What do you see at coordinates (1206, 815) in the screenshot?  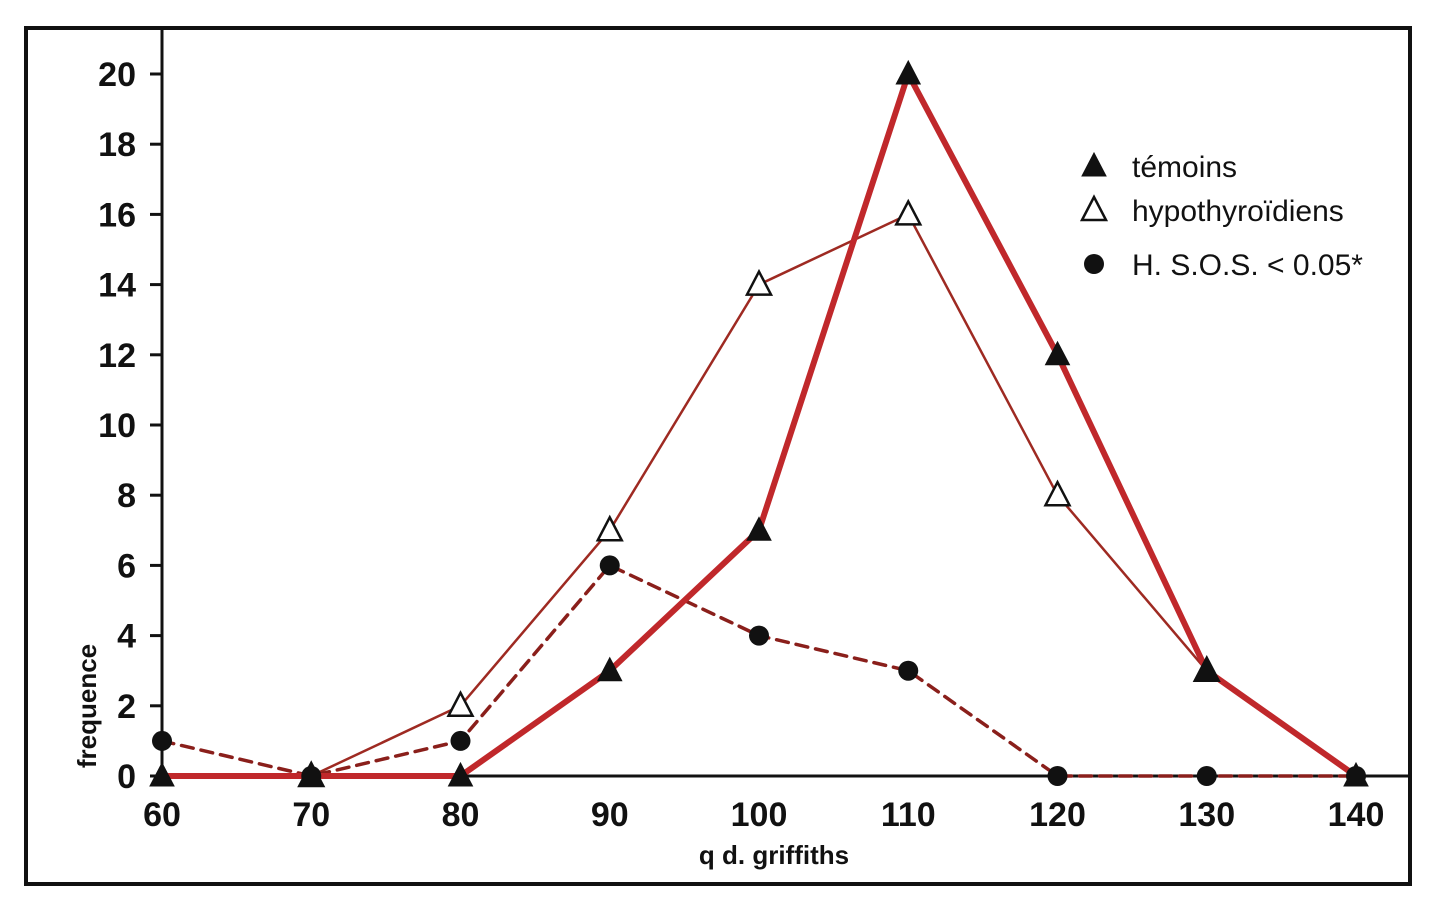 I see `x-tick-label: 130` at bounding box center [1206, 815].